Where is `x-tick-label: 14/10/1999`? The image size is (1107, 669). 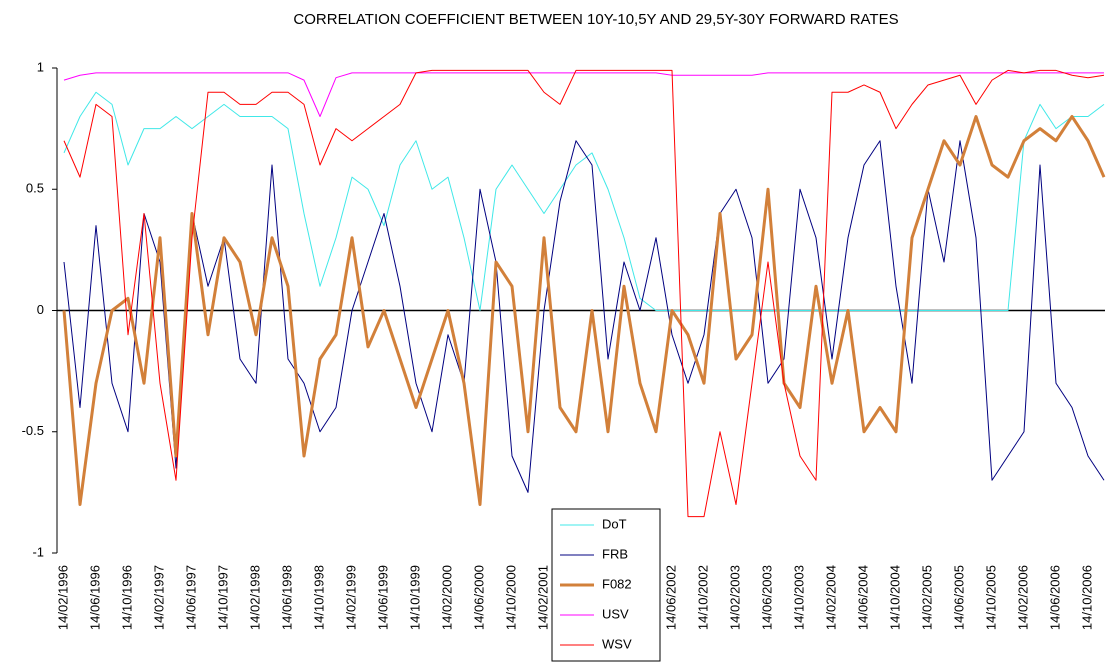 x-tick-label: 14/10/1999 is located at coordinates (414, 597).